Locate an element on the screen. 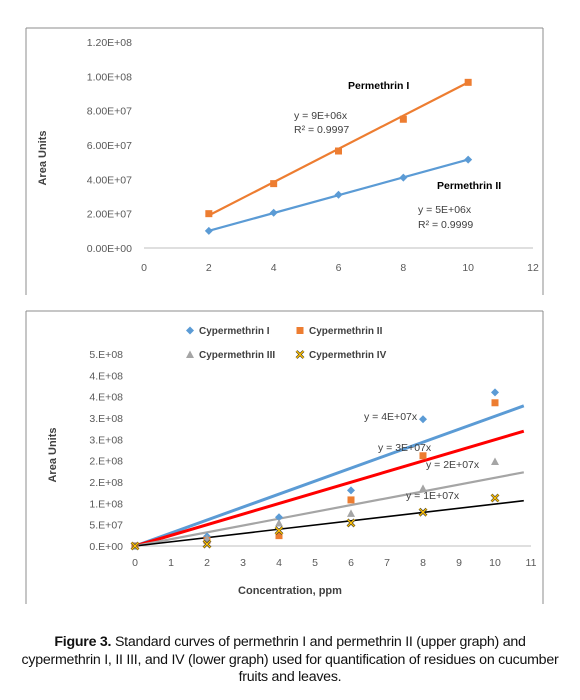 This screenshot has height=700, width=580. upper-y-axis-title: Area Units is located at coordinates (43, 157).